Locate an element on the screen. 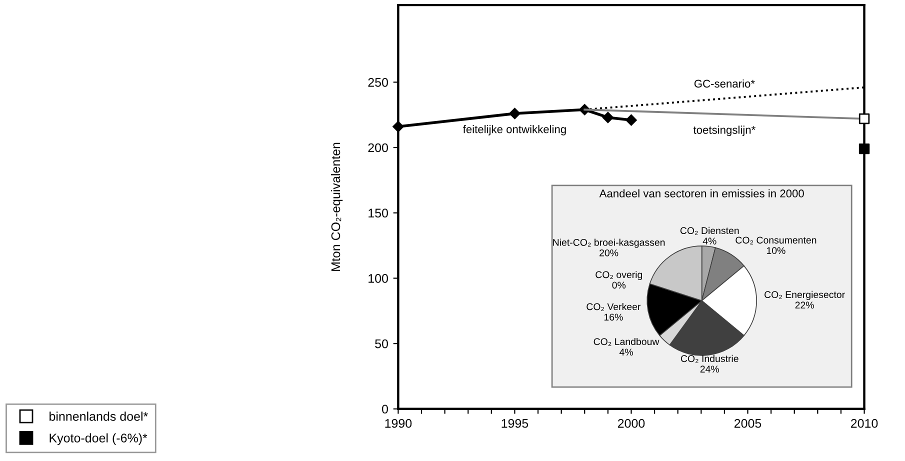  slice-label: CO₂ Industrie is located at coordinates (709, 358).